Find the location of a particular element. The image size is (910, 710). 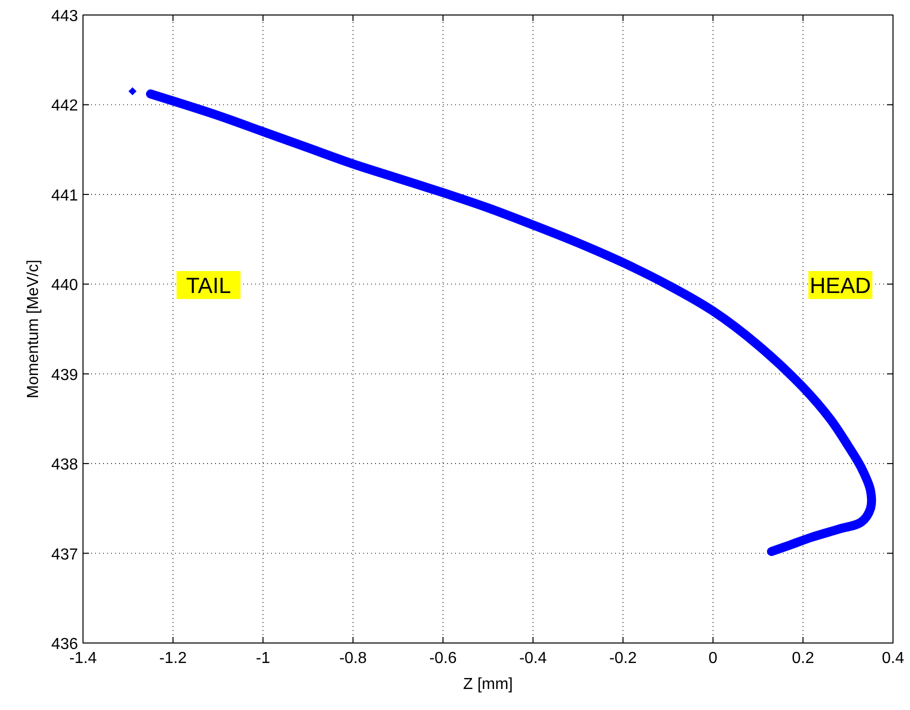

x-tick-label: -1.2 is located at coordinates (173, 658).